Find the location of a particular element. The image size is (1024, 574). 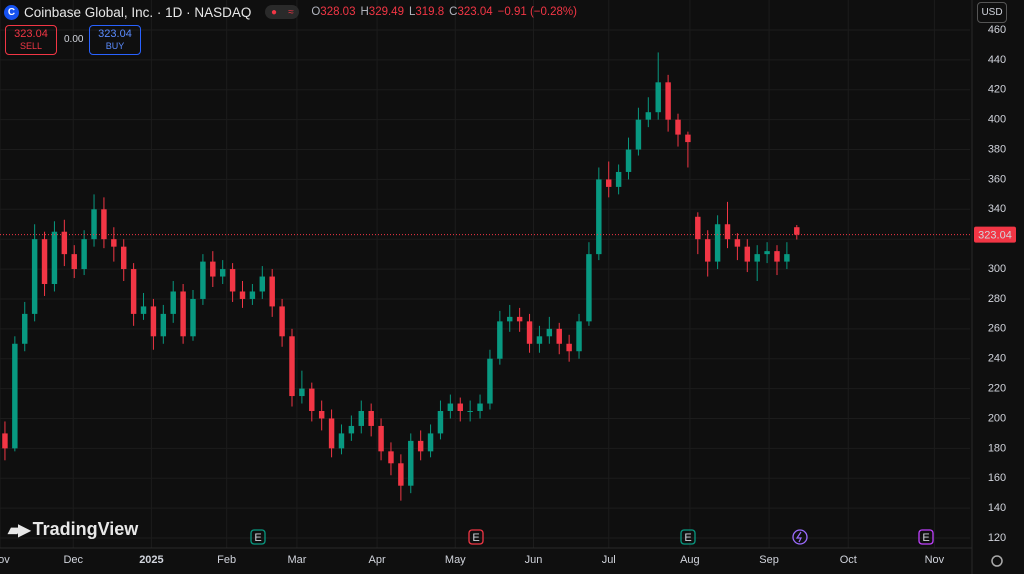

y-tick-label: 140 is located at coordinates (997, 508).